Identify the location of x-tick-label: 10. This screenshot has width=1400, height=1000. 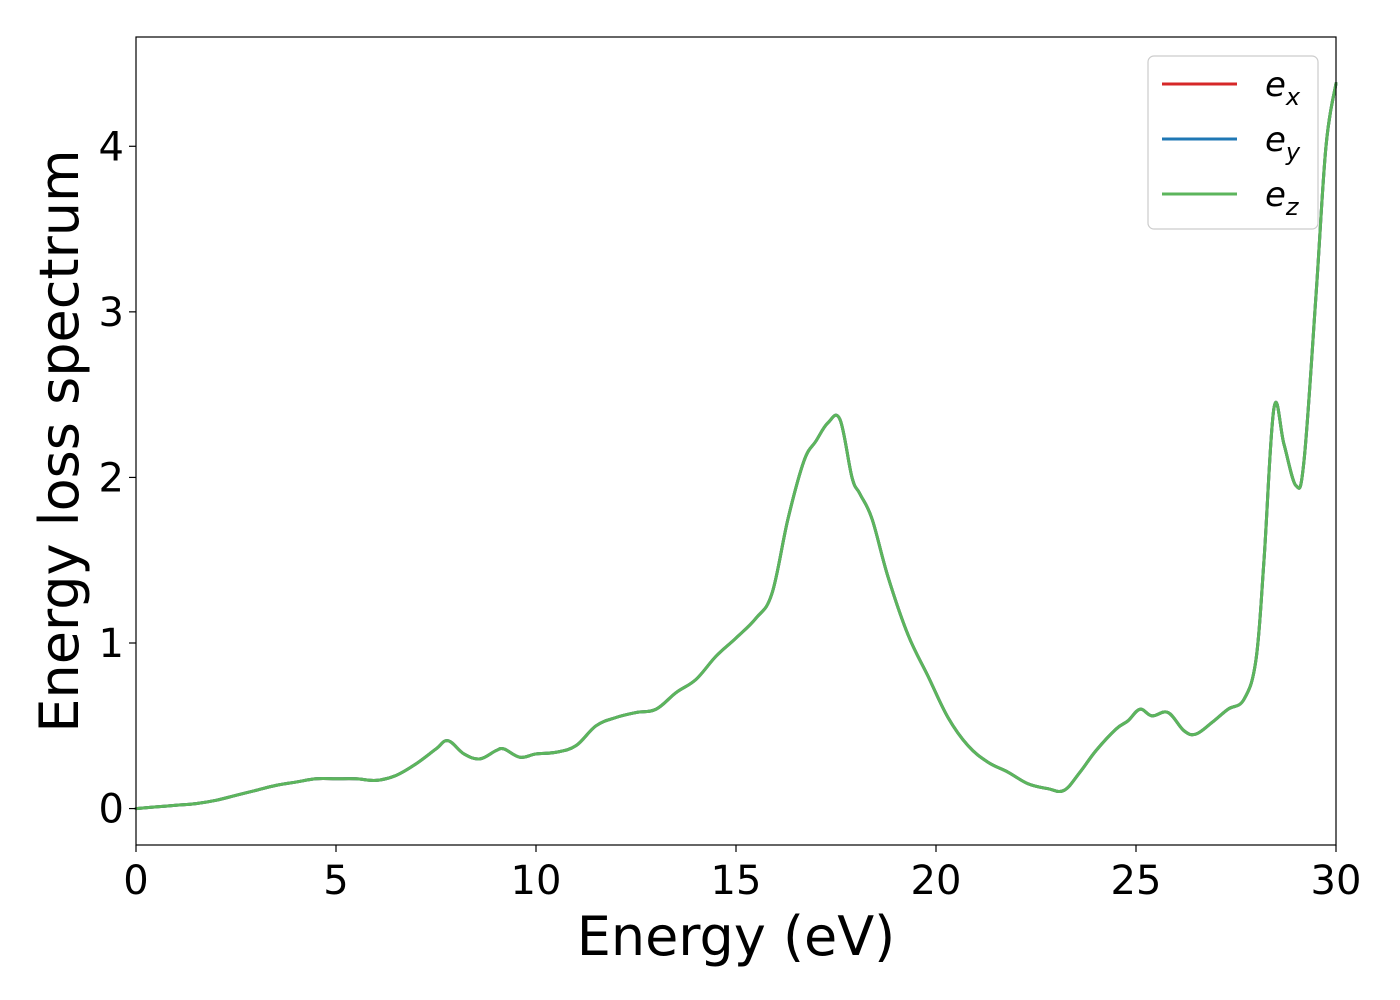
(536, 881).